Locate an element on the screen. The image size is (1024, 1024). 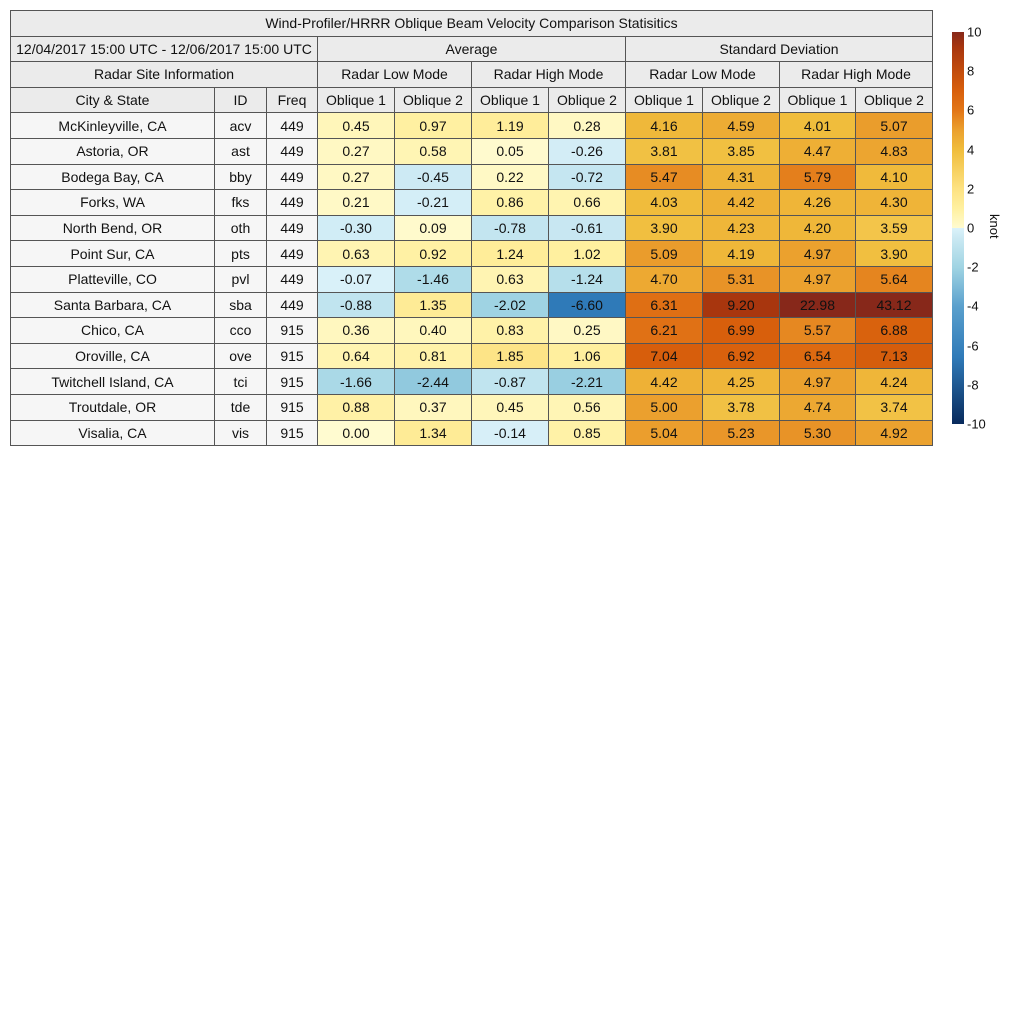
colorbar-tick: 2 is located at coordinates (971, 189).